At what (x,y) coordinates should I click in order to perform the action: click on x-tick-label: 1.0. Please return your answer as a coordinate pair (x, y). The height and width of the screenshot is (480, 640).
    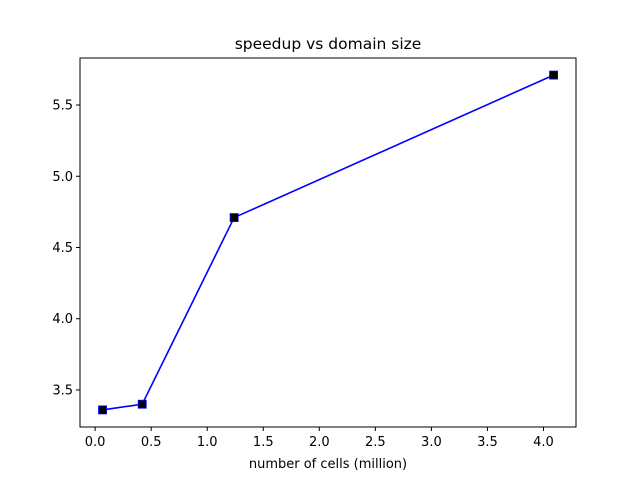
    Looking at the image, I should click on (207, 442).